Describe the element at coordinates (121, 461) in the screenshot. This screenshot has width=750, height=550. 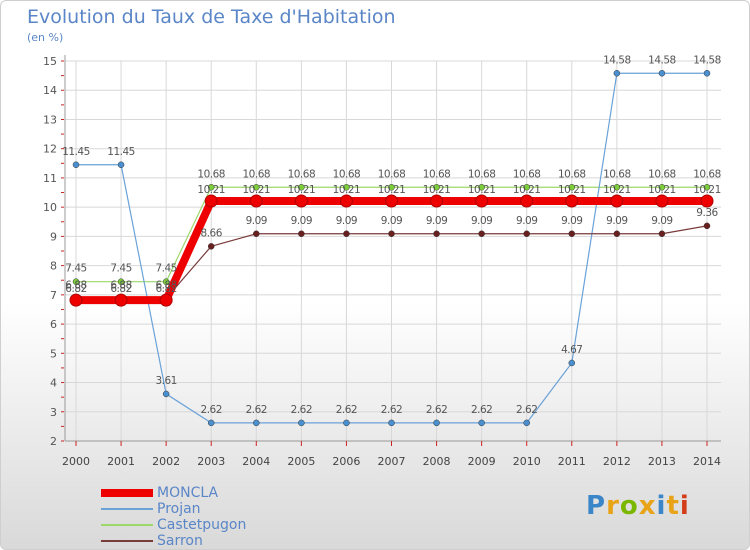
I see `x-tick-label: 2001` at that location.